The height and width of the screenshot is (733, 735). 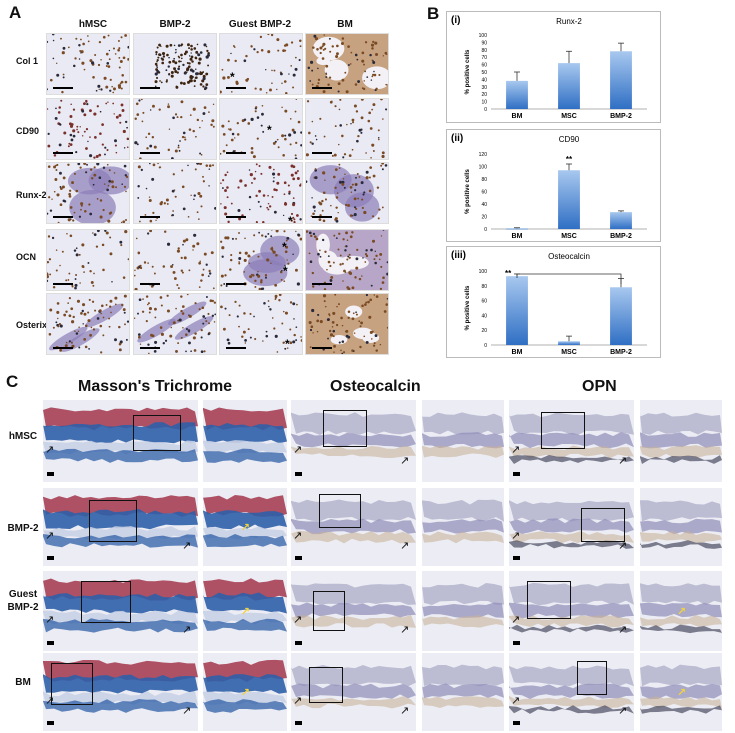 What do you see at coordinates (15, 12) in the screenshot?
I see `panel-a-label: A` at bounding box center [15, 12].